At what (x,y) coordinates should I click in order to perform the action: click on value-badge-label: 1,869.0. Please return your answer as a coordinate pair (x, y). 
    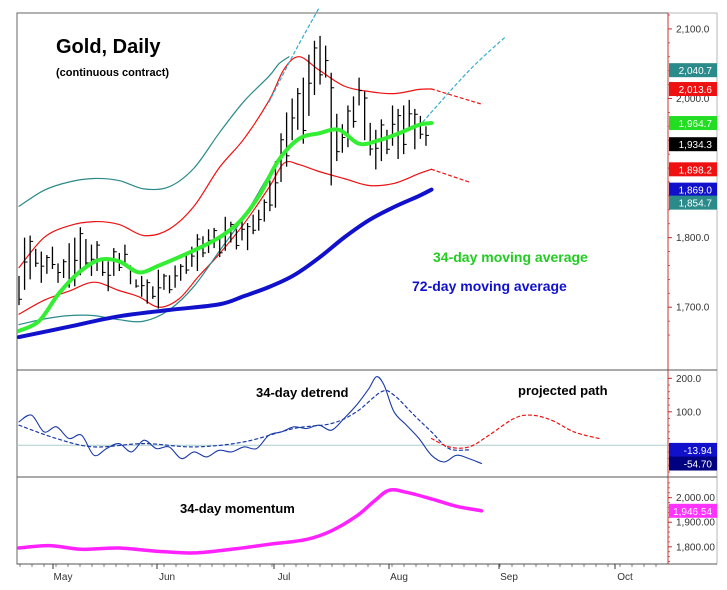
    Looking at the image, I should click on (696, 191).